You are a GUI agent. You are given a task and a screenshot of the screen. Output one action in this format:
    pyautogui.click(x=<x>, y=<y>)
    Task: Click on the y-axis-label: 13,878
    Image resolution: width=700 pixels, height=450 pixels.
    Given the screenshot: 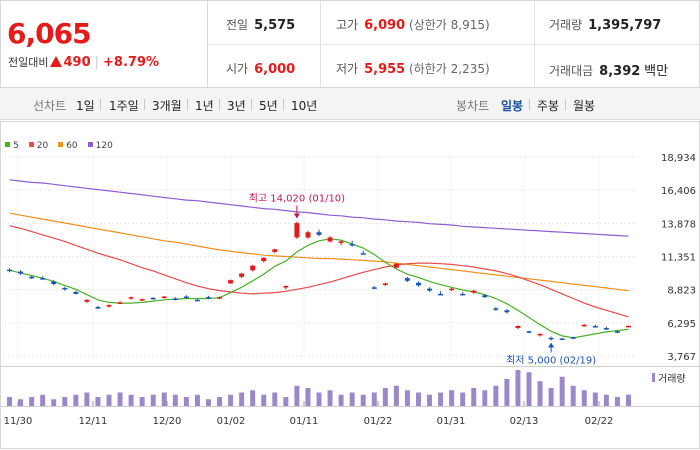 What is the action you would take?
    pyautogui.click(x=678, y=224)
    